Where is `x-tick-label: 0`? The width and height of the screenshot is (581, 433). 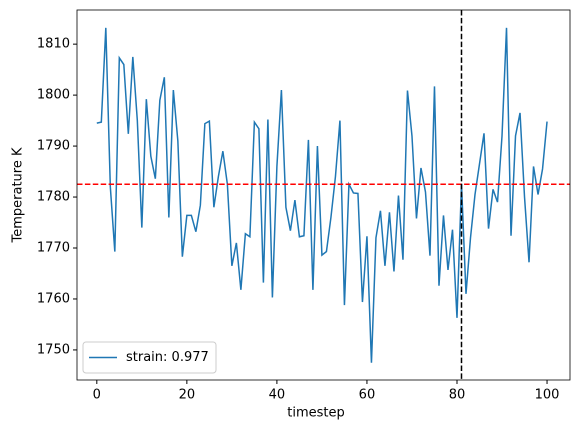
x-tick-label: 0 is located at coordinates (97, 395).